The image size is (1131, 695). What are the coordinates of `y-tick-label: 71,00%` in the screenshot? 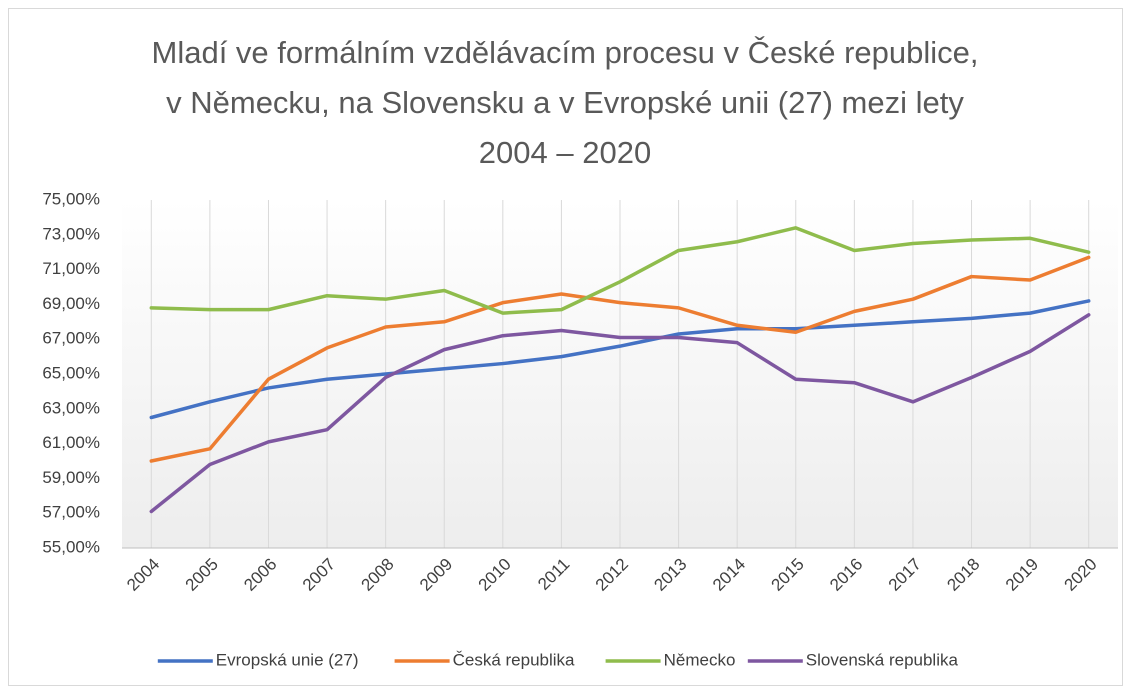 It's located at (71, 268).